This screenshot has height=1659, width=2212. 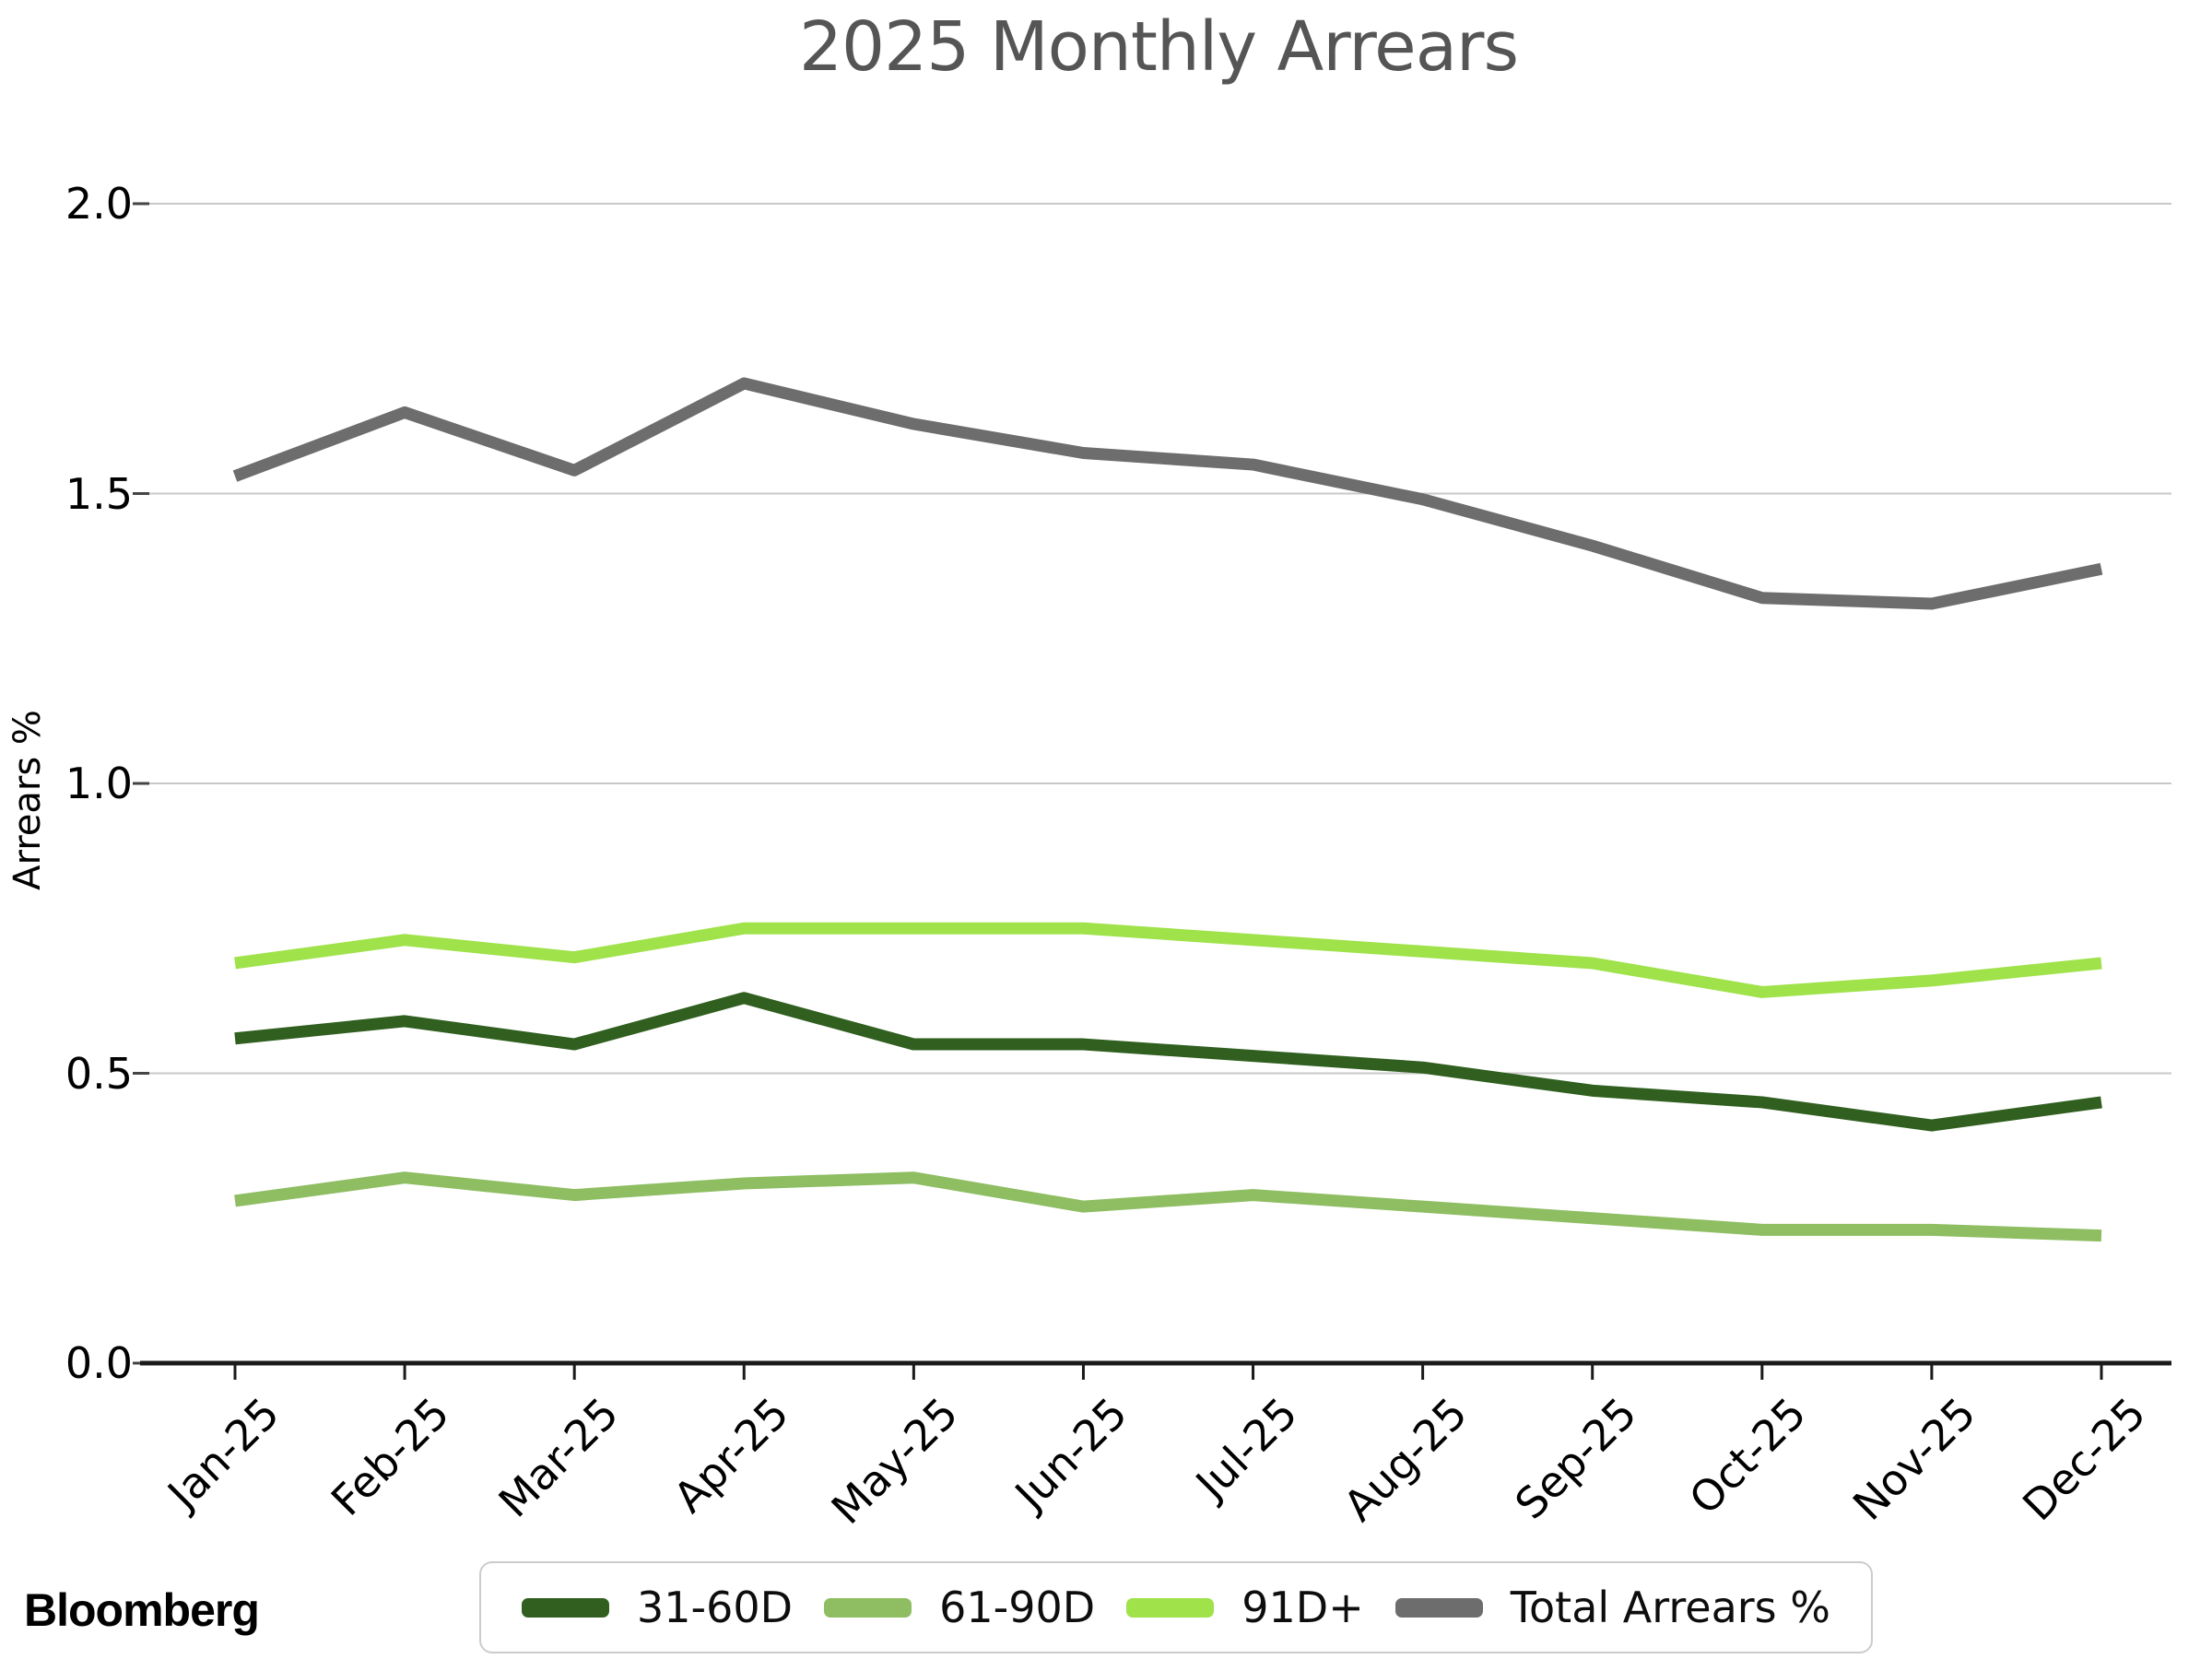 I want to click on legend-item-31-60d: 31-60D, so click(x=657, y=1607).